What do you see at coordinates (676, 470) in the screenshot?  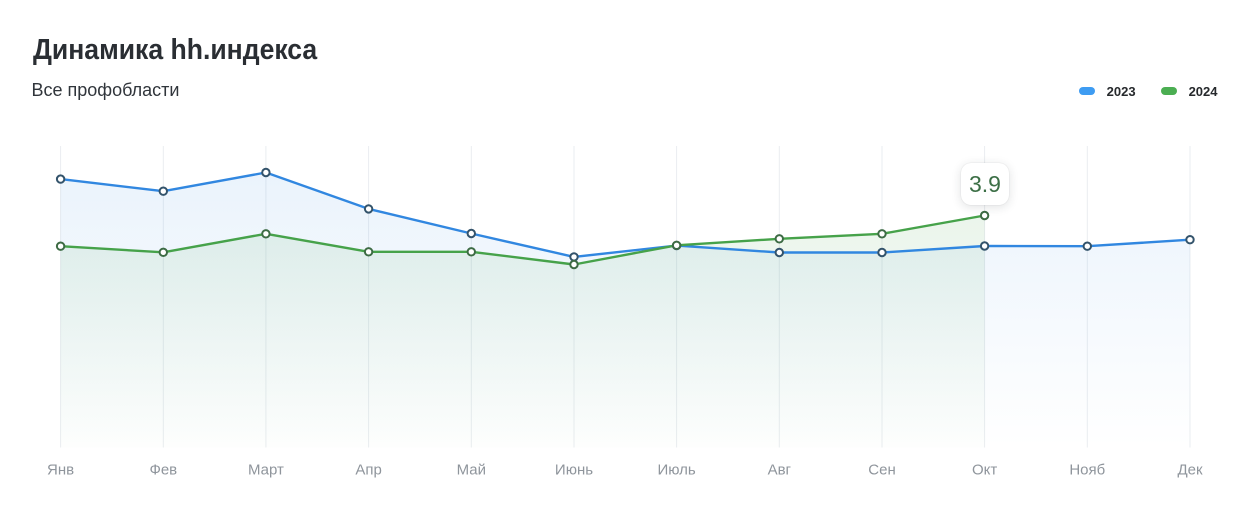 I see `svg-text: Июль` at bounding box center [676, 470].